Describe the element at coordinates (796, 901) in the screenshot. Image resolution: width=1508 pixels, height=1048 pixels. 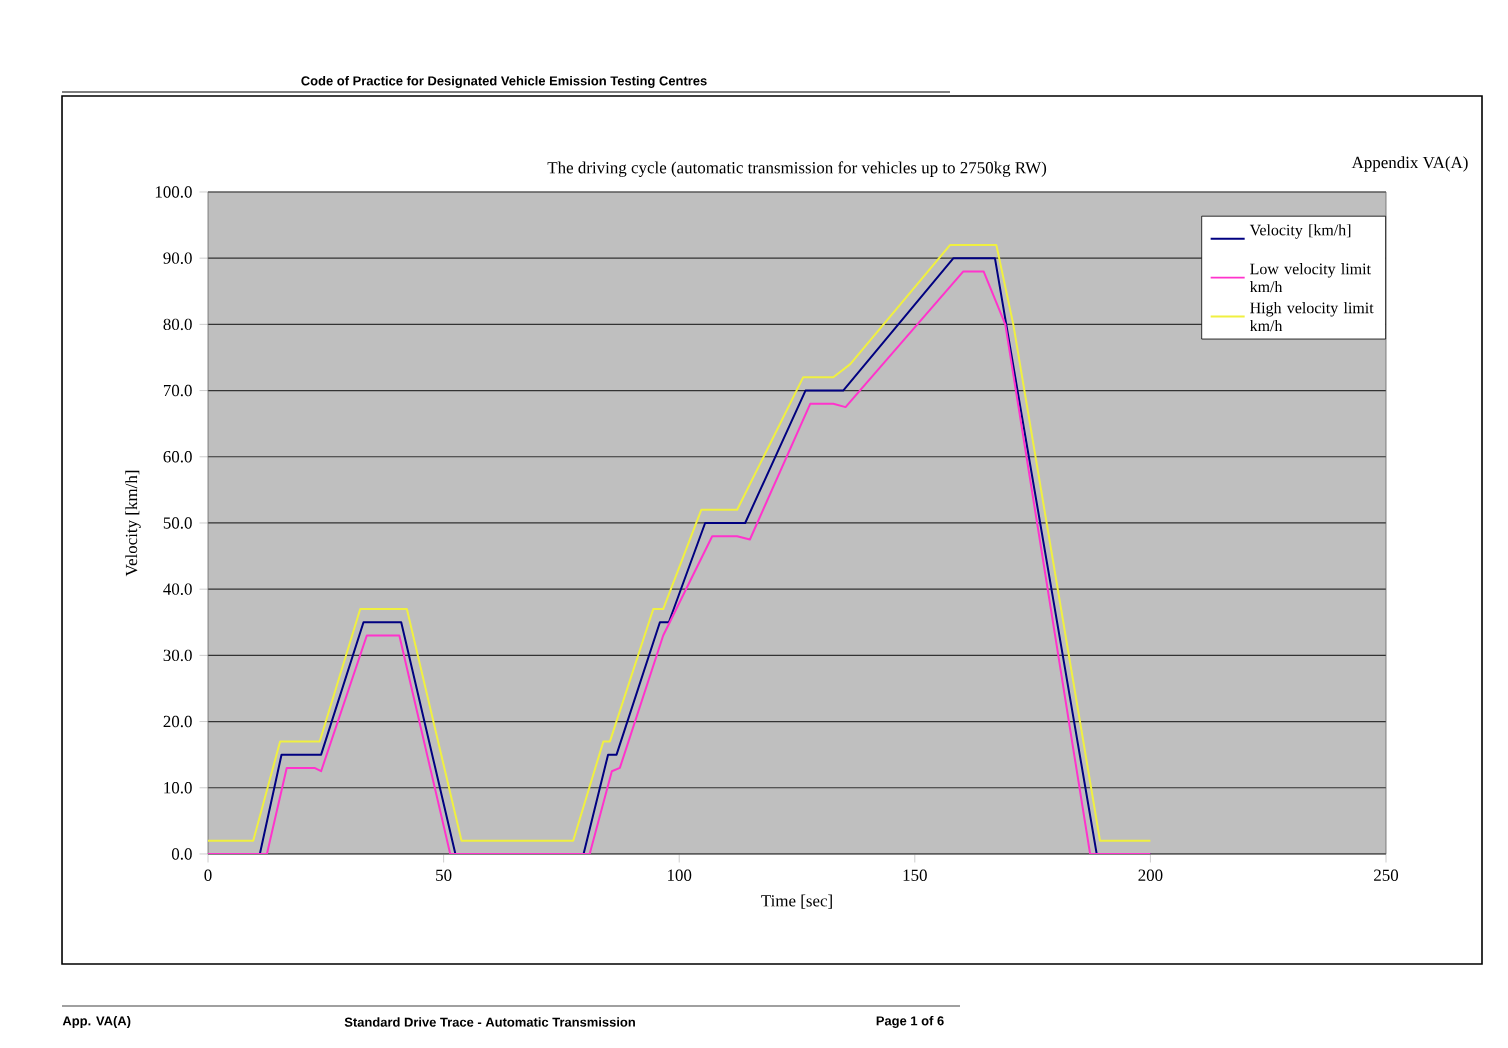
I see `x-axis-title: Time [sec]` at that location.